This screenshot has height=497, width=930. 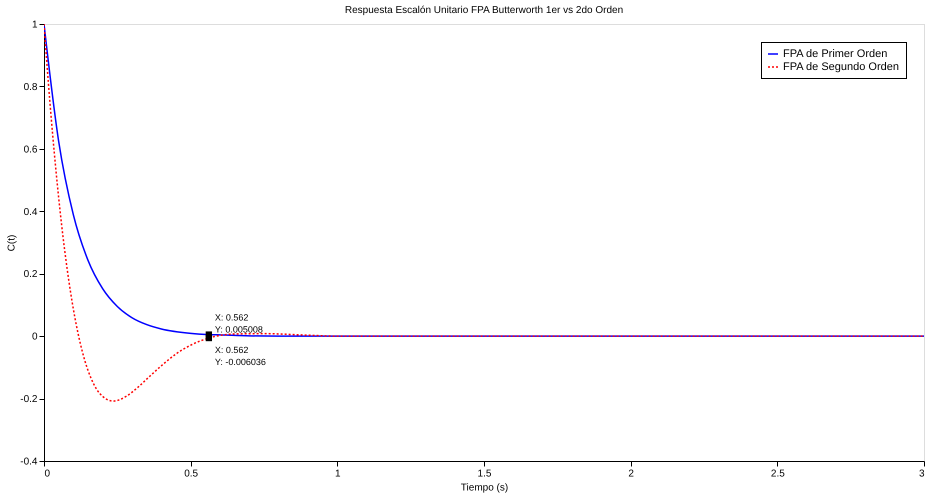 What do you see at coordinates (47, 474) in the screenshot?
I see `x-tick-label: 0` at bounding box center [47, 474].